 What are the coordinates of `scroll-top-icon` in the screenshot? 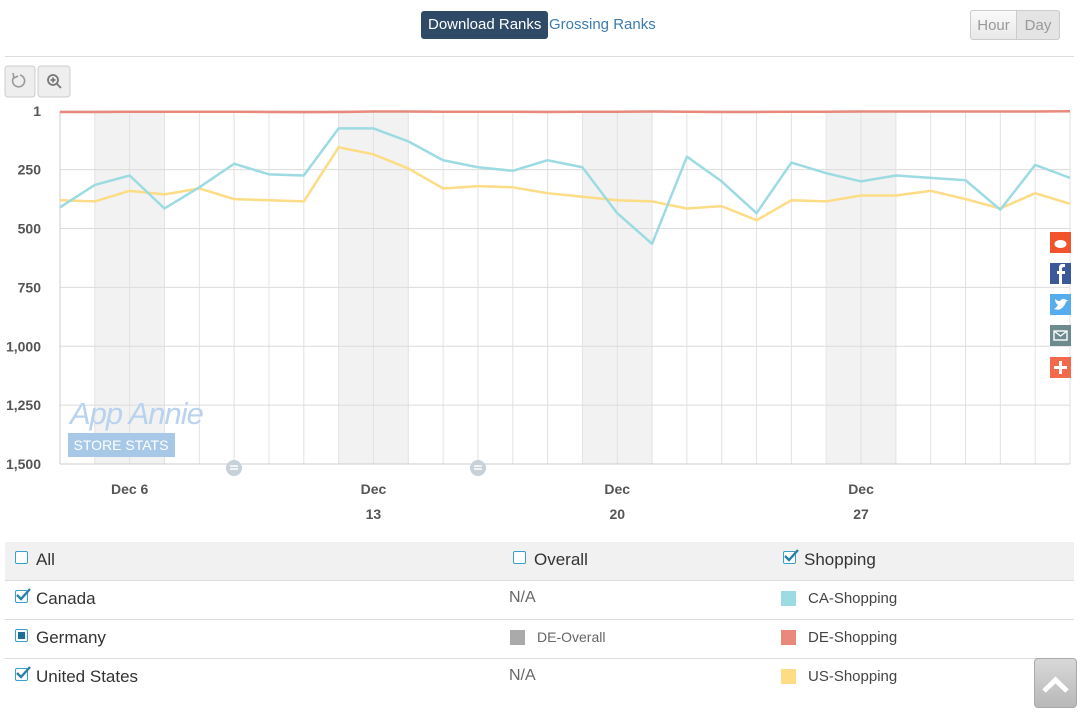 It's located at (1055, 684).